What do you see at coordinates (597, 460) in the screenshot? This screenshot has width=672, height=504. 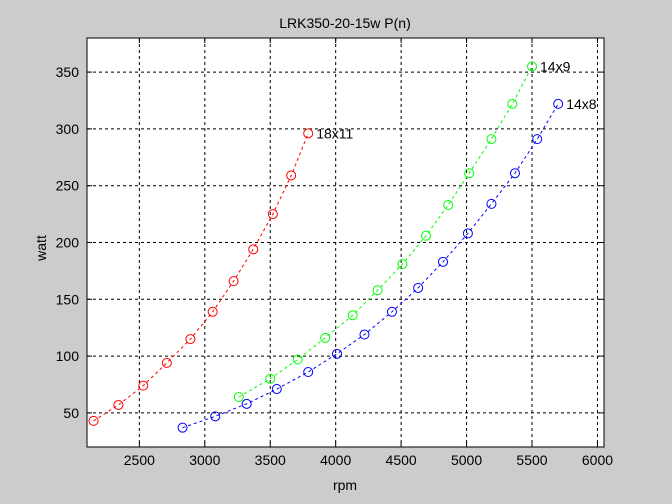 I see `x-tick-label: 6000` at bounding box center [597, 460].